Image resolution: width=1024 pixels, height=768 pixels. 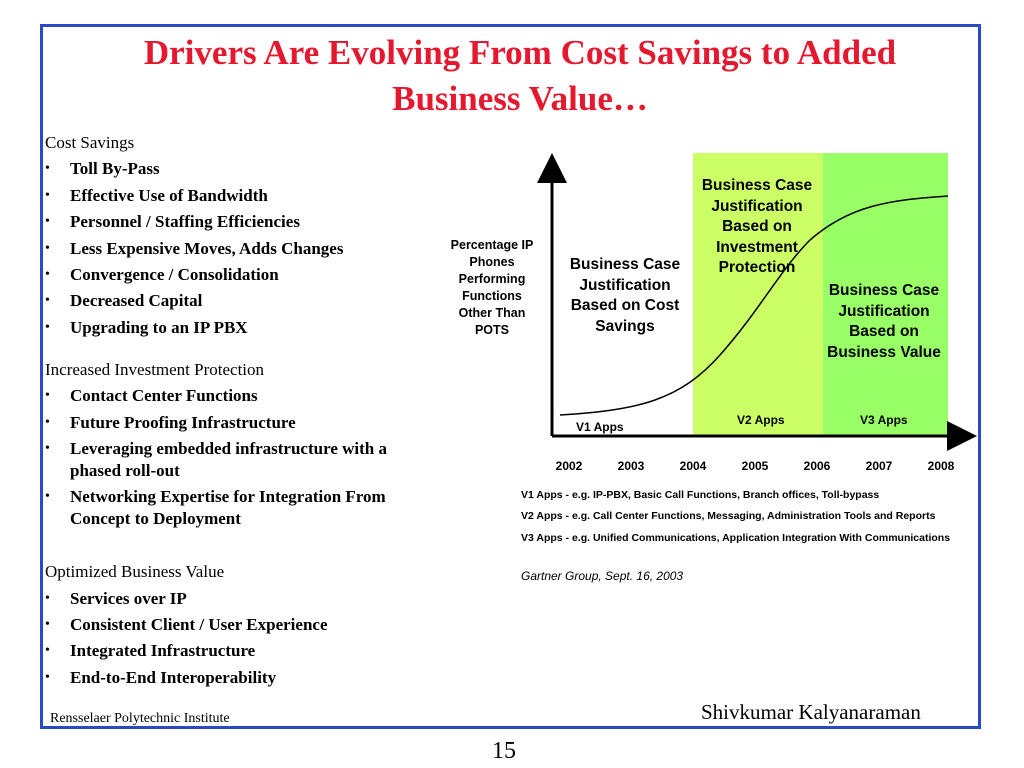 I want to click on list-item-text: Contact Center Functions, so click(x=164, y=396).